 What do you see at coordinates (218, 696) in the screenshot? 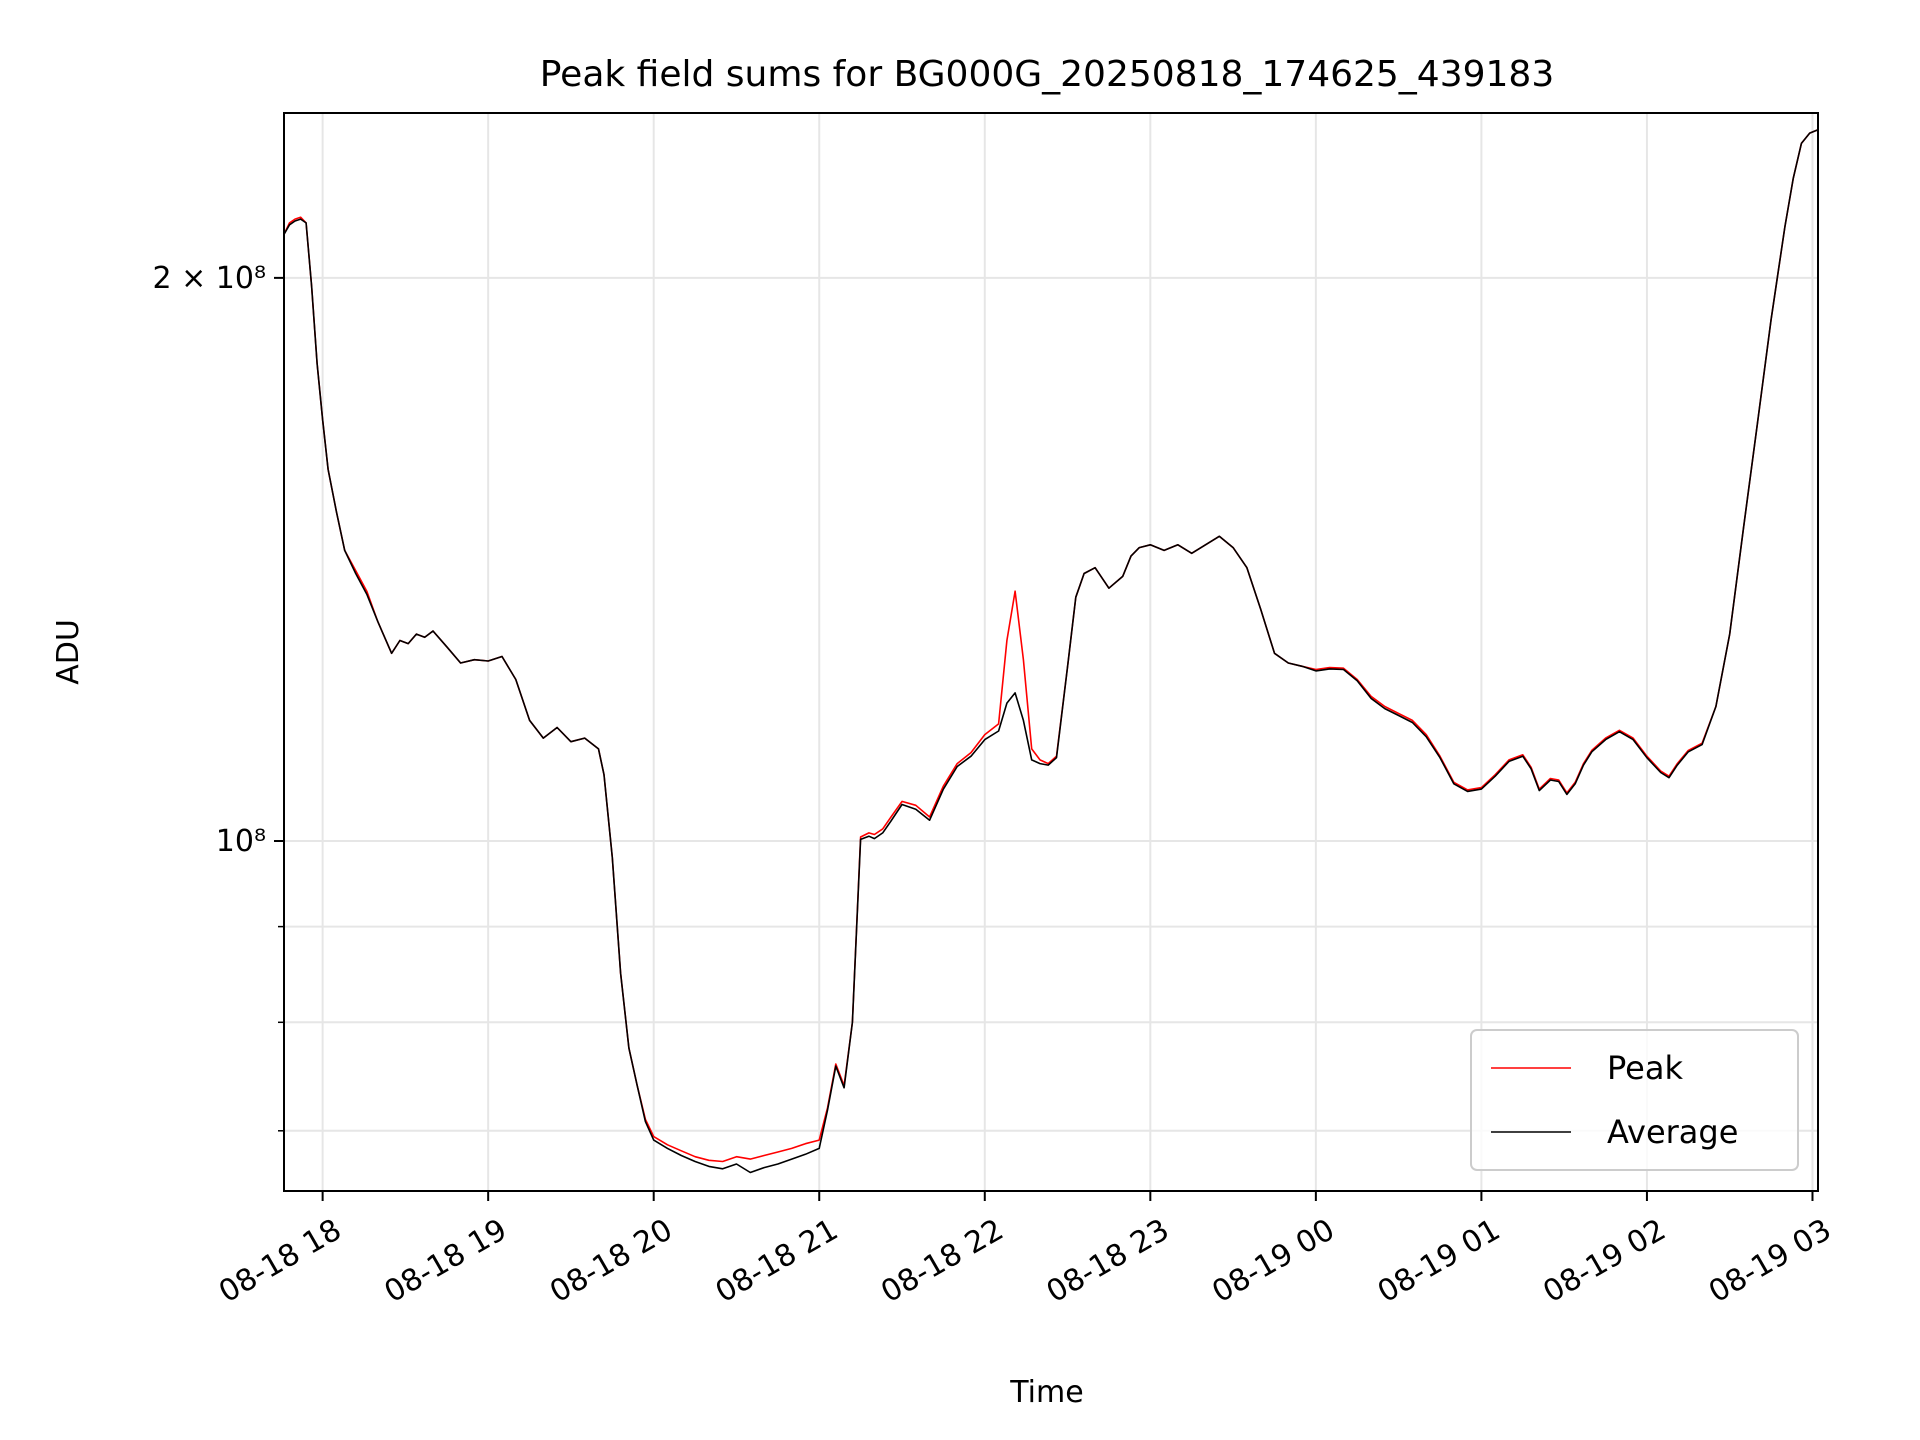
I see `y-axis: 10⁸ 2 × 10⁸` at bounding box center [218, 696].